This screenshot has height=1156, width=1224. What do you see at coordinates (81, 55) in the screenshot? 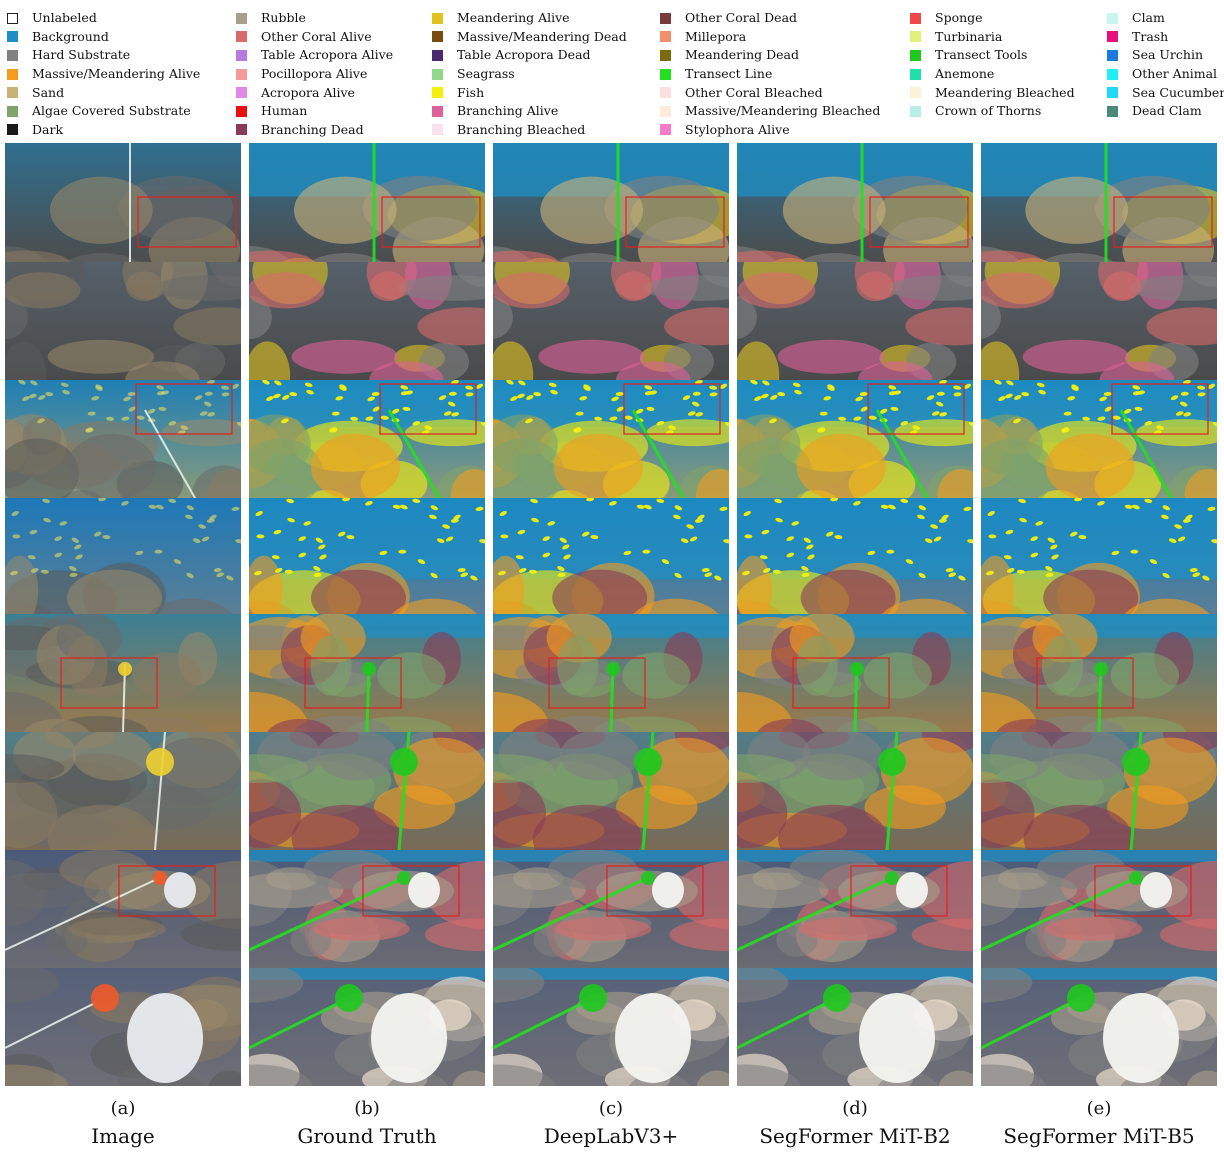
I see `legend-label: Hard Substrate` at bounding box center [81, 55].